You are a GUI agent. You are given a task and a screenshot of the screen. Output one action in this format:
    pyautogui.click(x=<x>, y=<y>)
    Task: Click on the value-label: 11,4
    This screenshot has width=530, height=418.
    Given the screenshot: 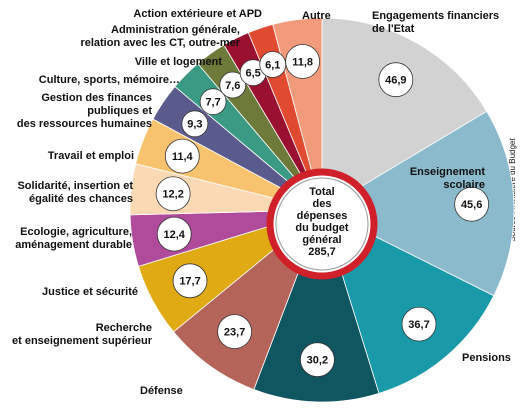 What is the action you would take?
    pyautogui.click(x=183, y=157)
    